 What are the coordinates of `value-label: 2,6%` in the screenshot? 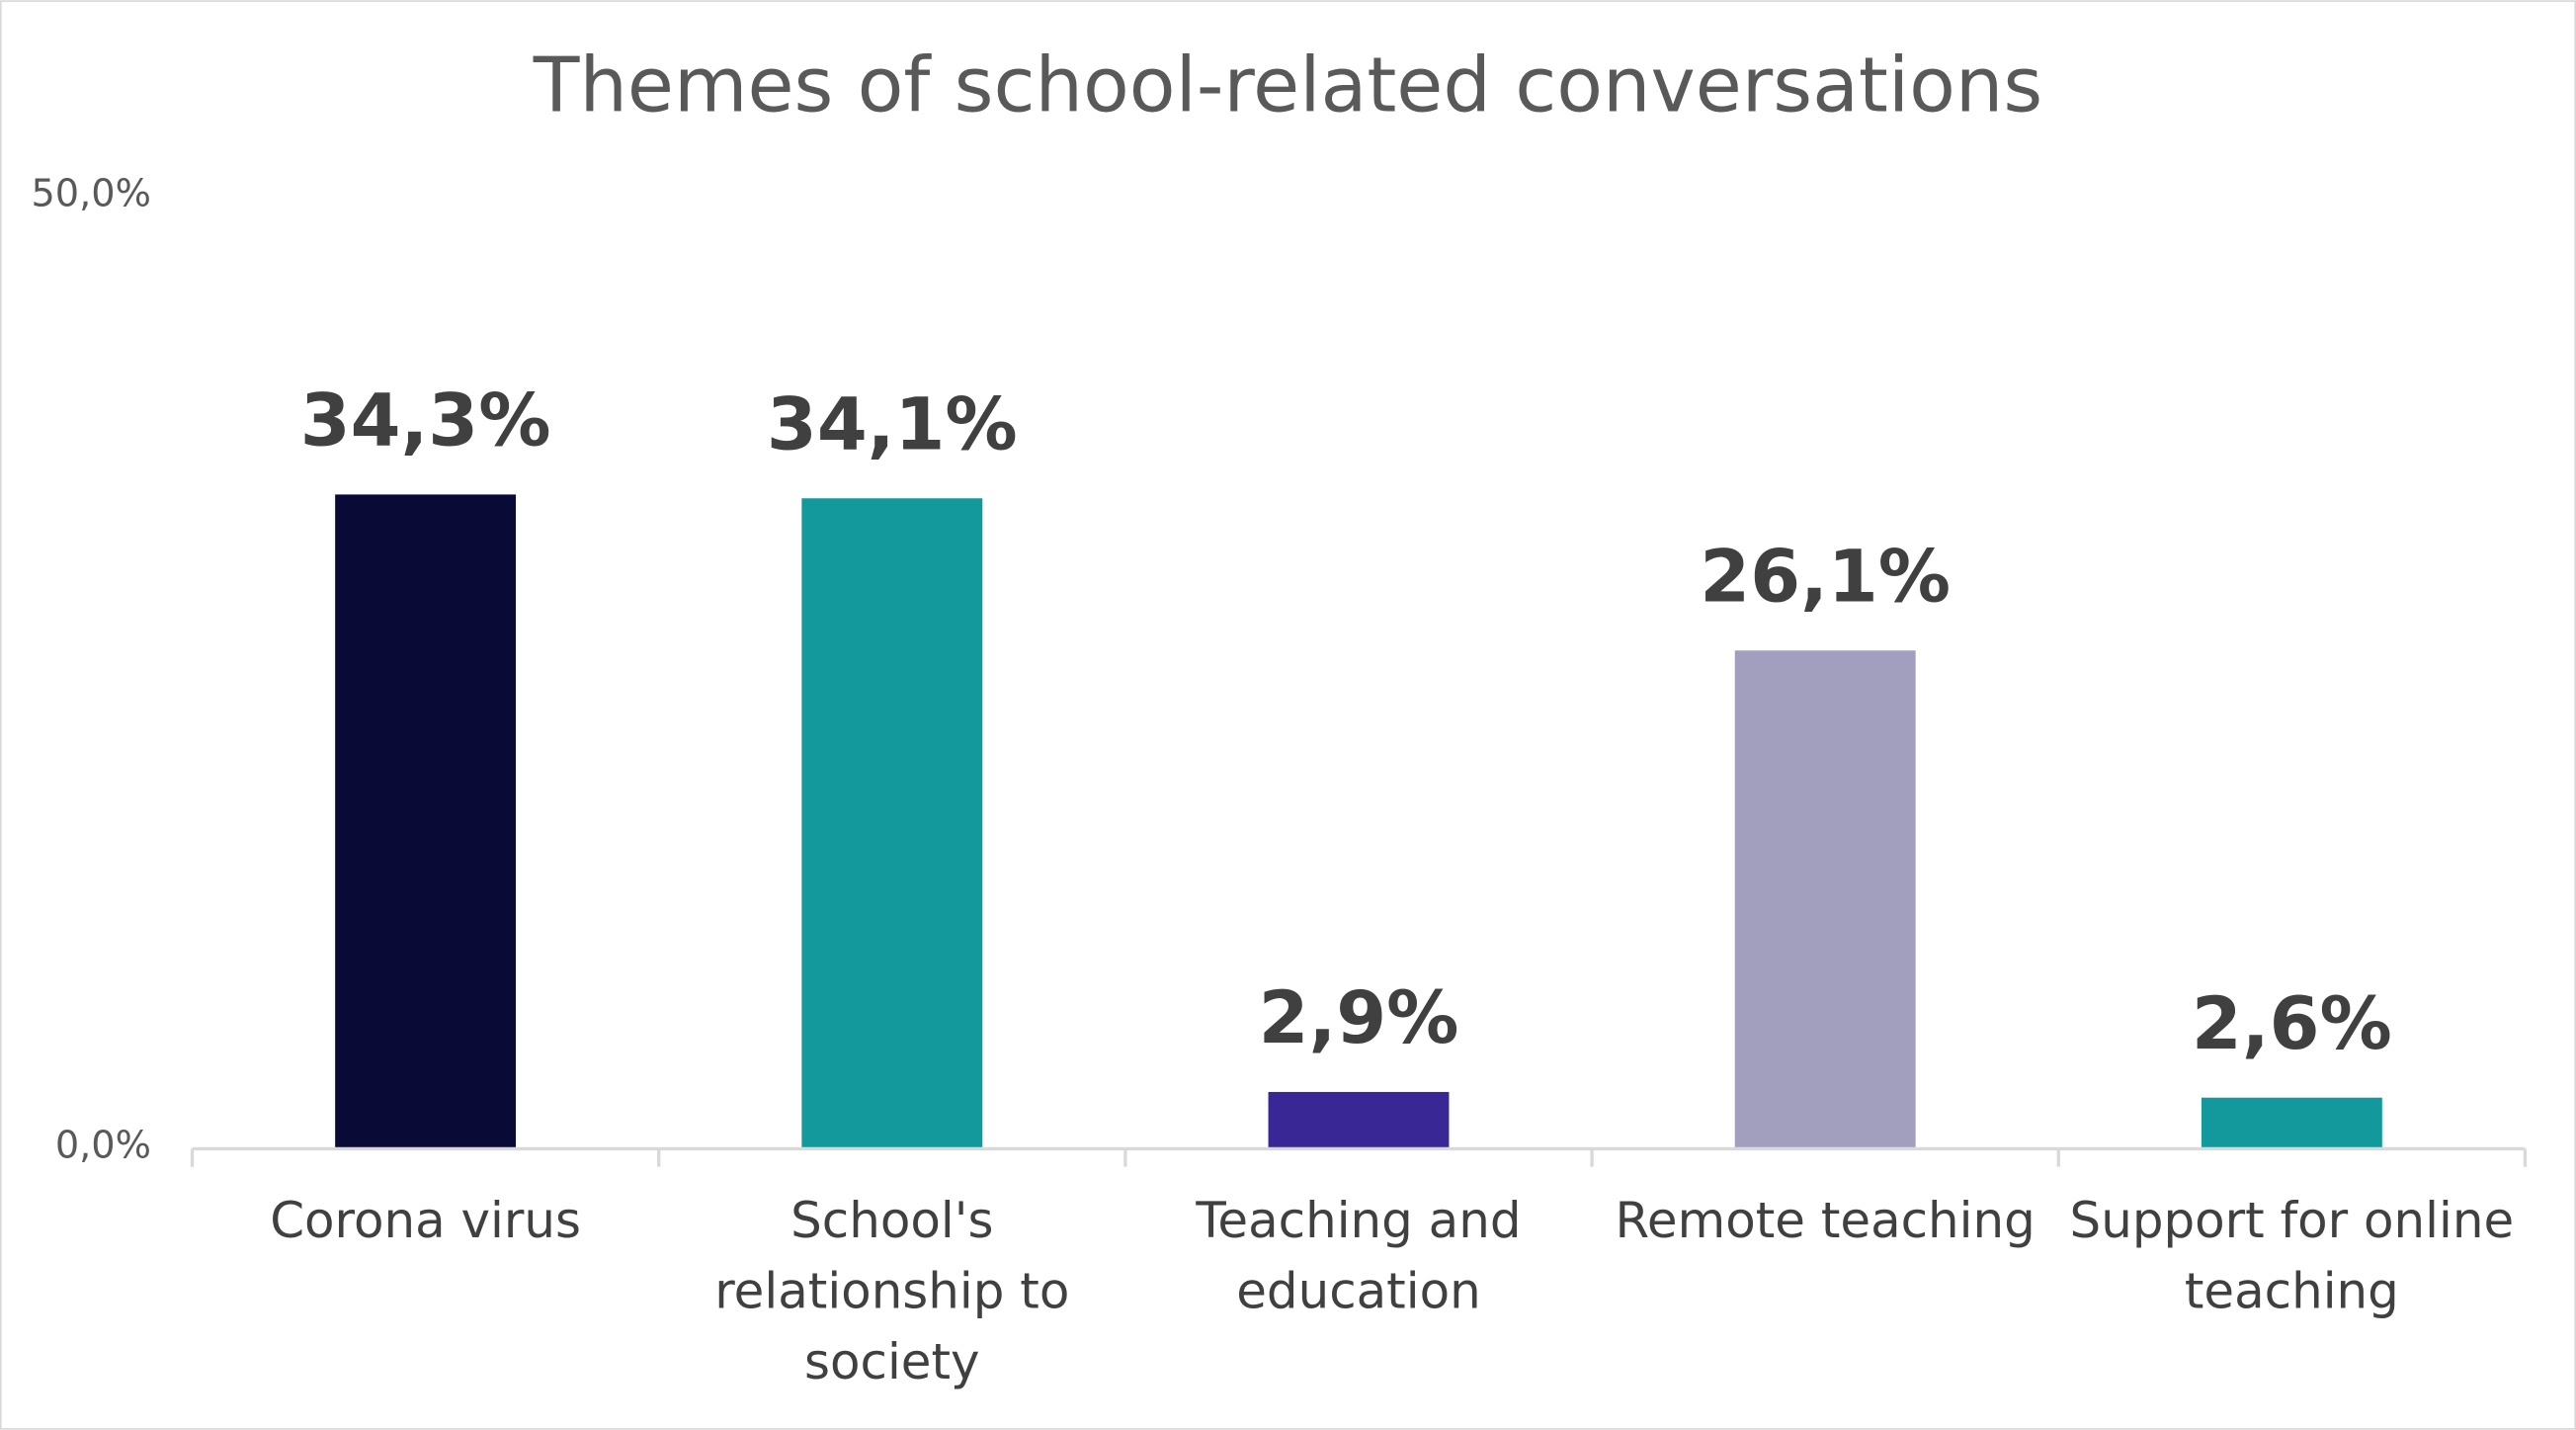 It's located at (2292, 1024).